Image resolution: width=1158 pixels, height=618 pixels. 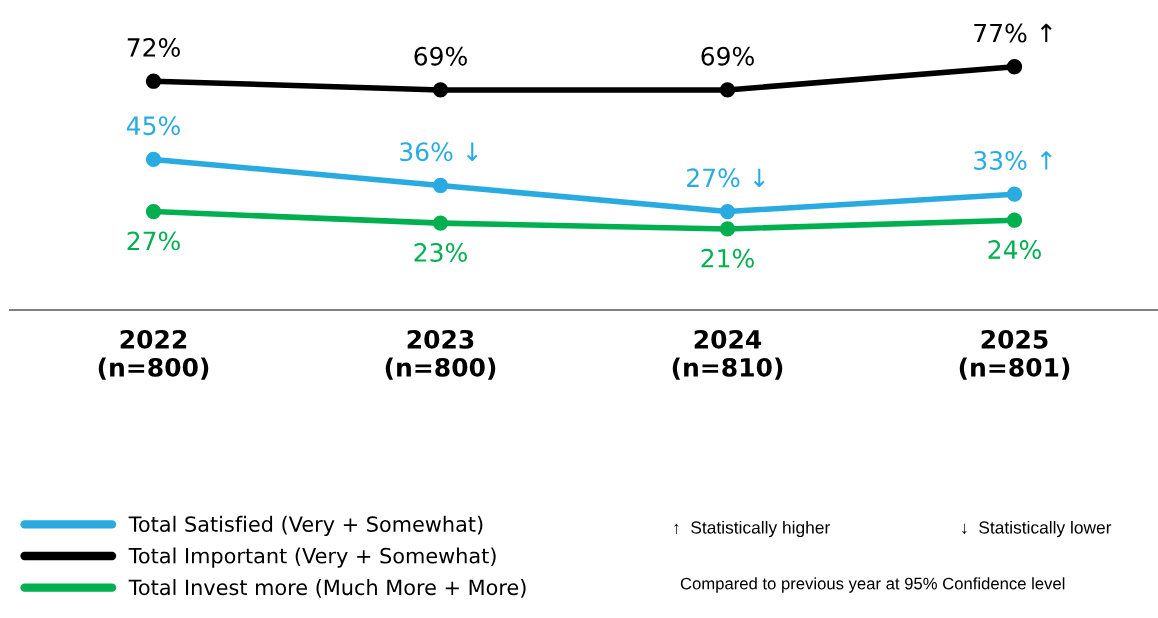 What do you see at coordinates (752, 529) in the screenshot?
I see `text: ↑ Statistically higher` at bounding box center [752, 529].